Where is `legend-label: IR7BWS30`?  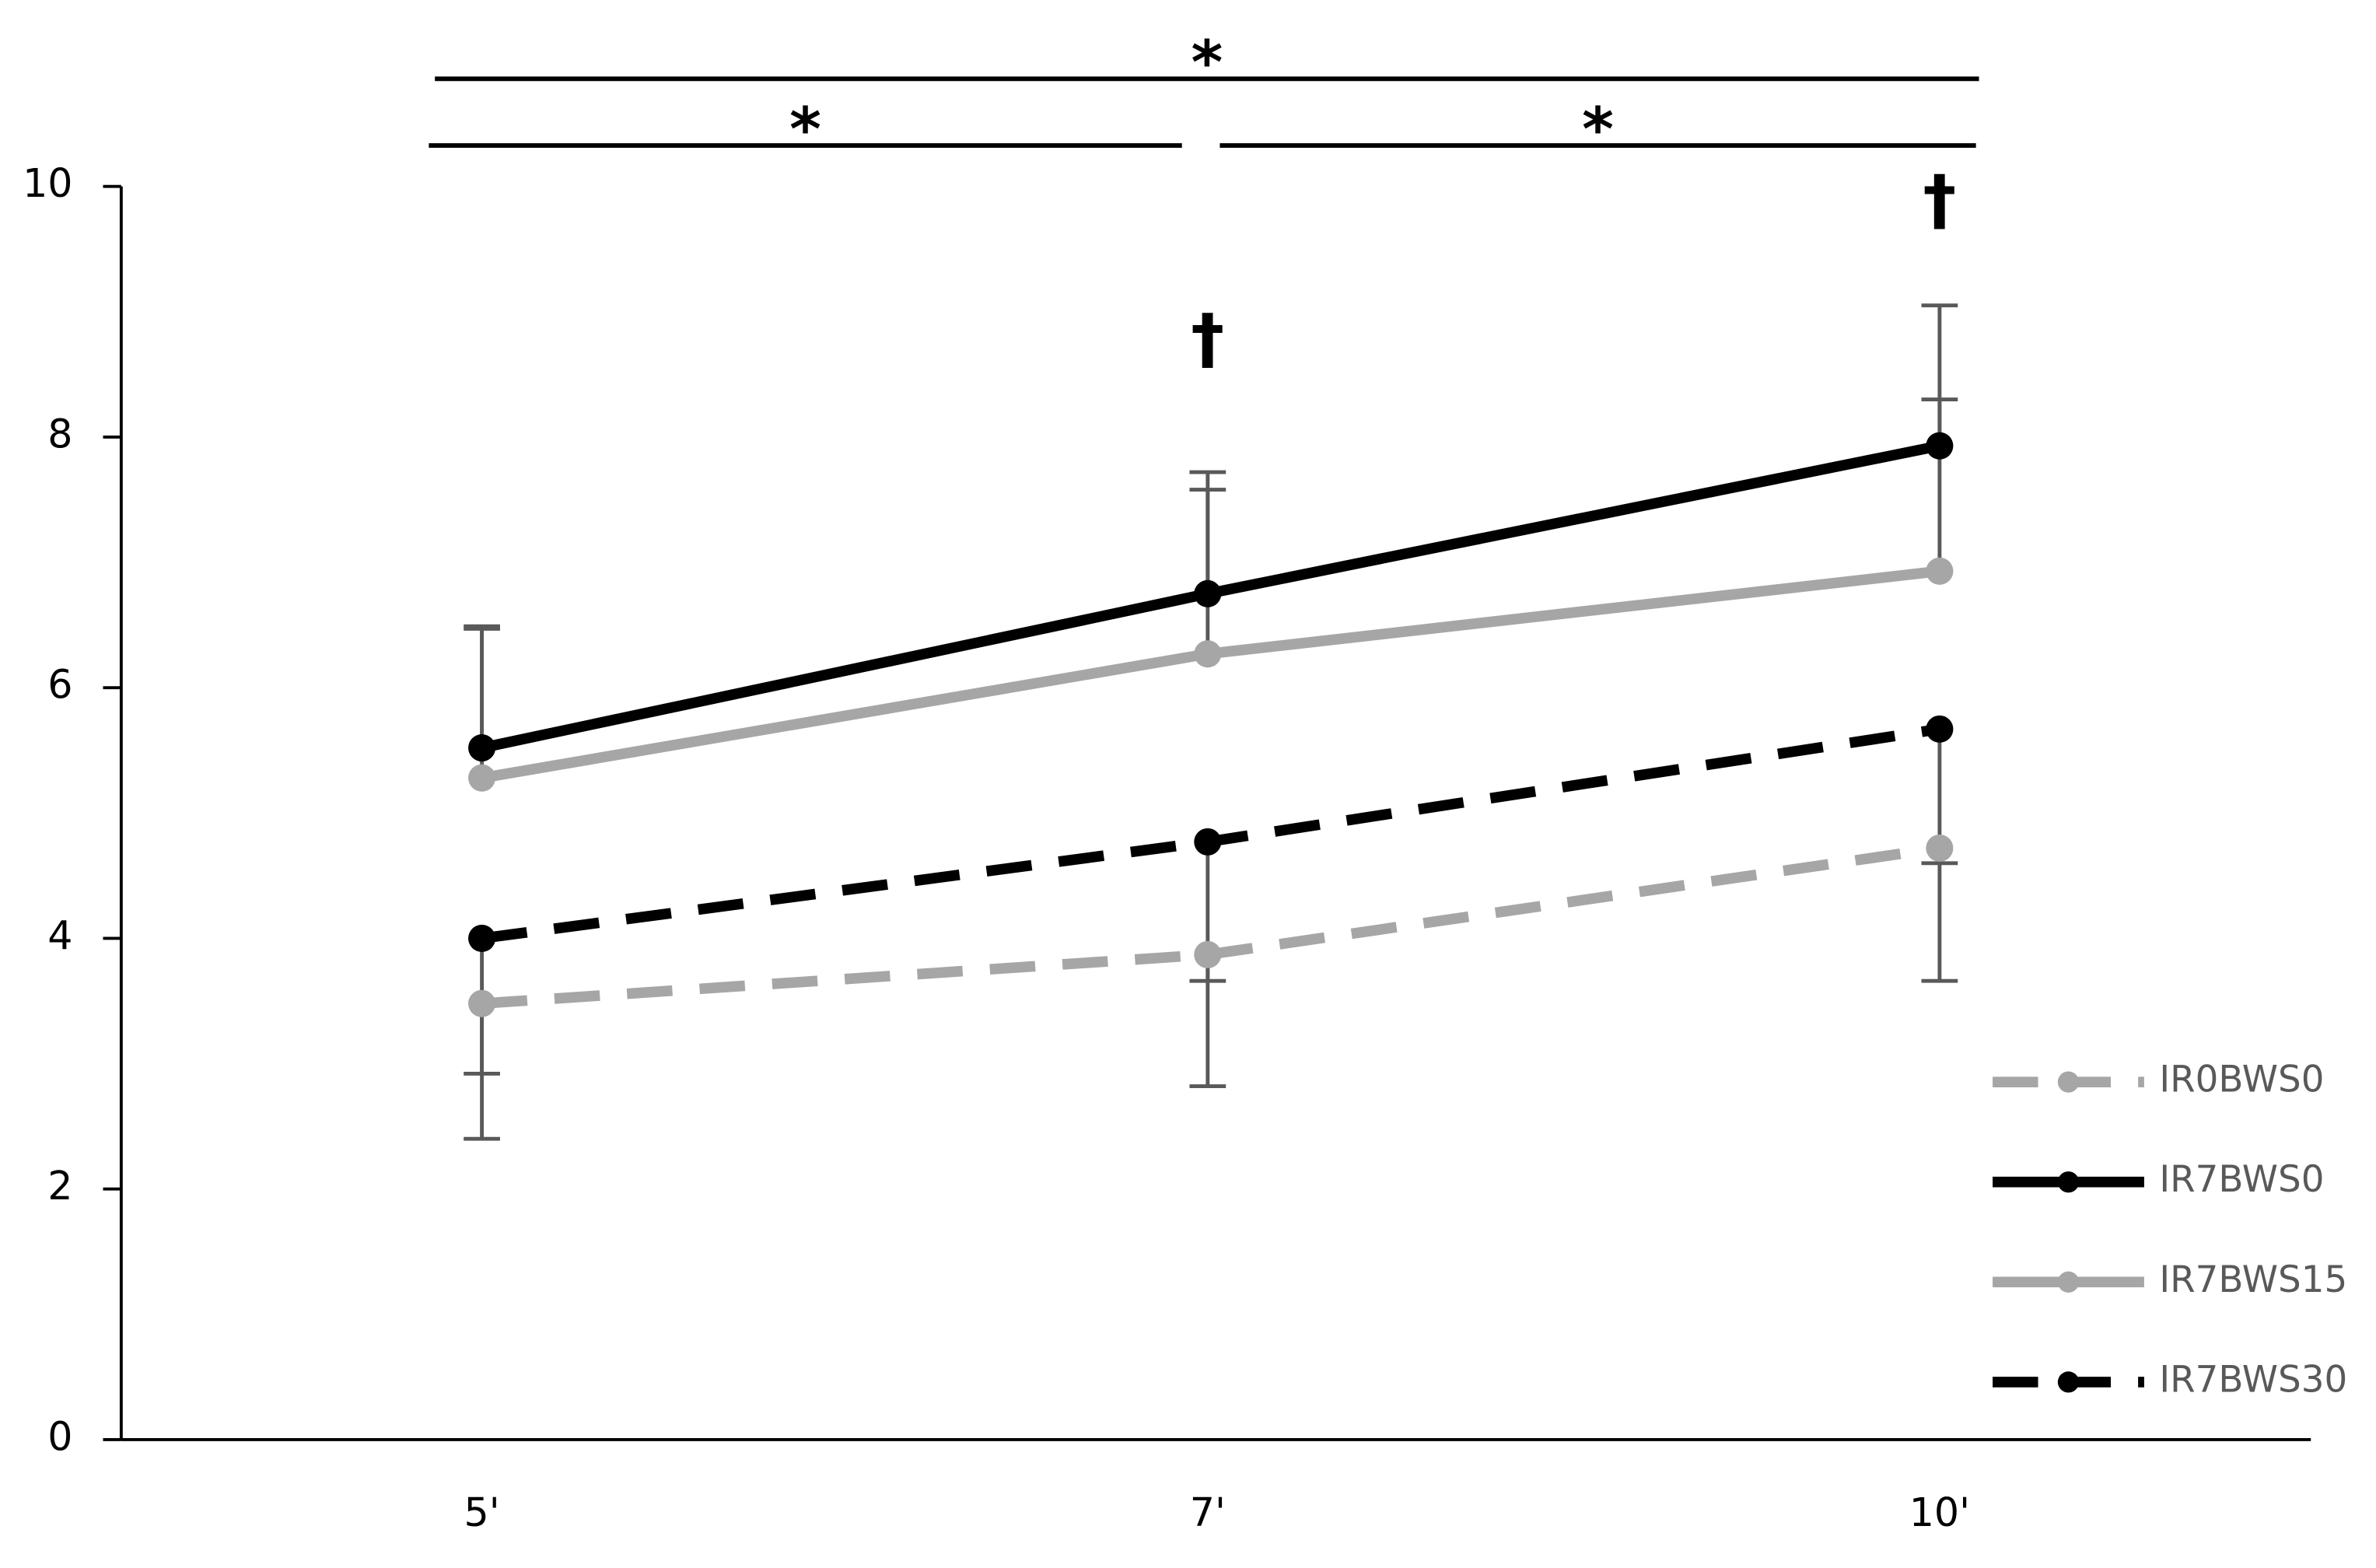 legend-label: IR7BWS30 is located at coordinates (2253, 1380).